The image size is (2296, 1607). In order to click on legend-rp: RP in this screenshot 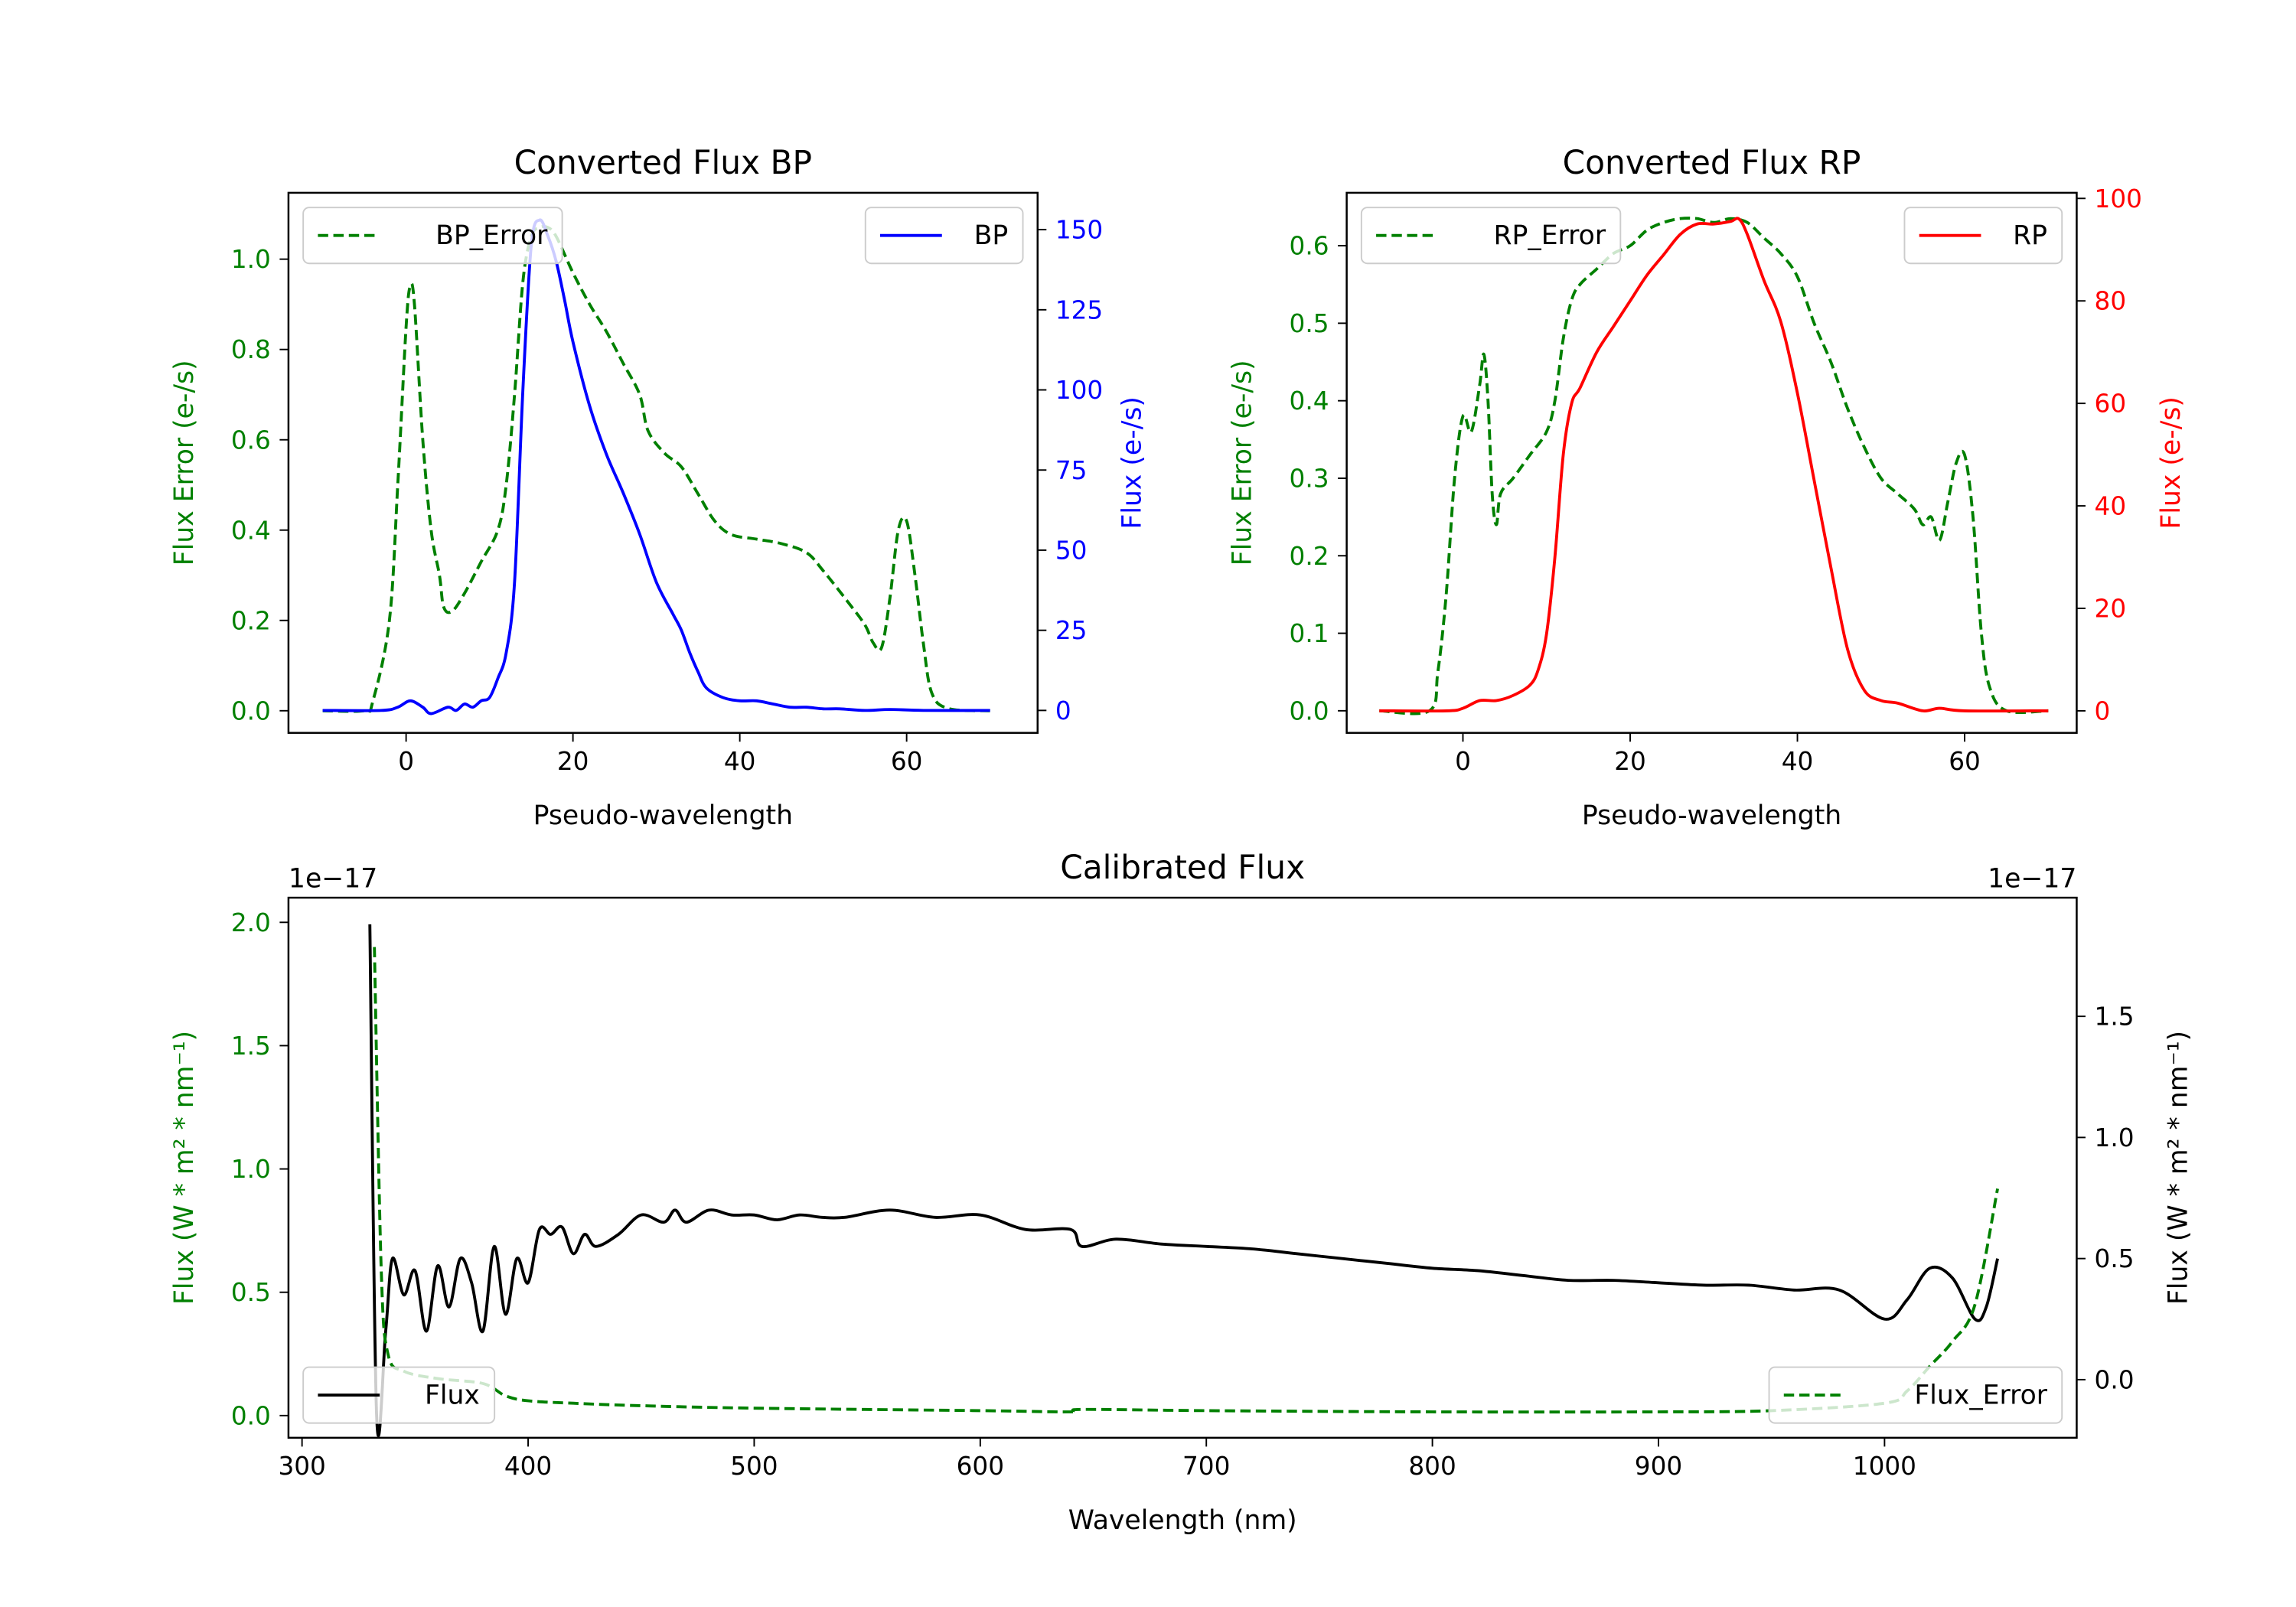, I will do `click(1983, 236)`.